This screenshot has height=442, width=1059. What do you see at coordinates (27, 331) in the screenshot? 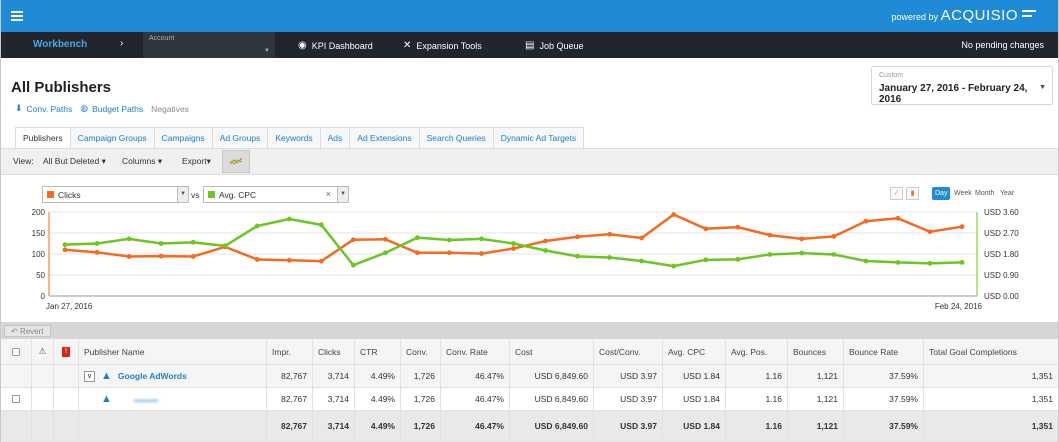
I see `revert-button: ↶ Revert` at bounding box center [27, 331].